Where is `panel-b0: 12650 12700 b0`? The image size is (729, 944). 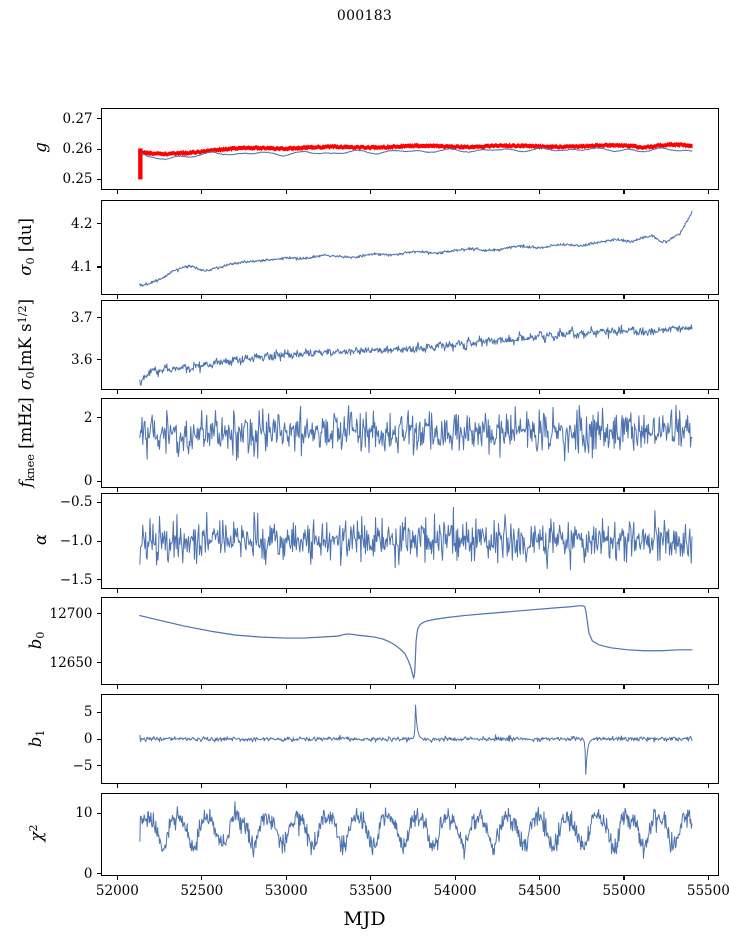
panel-b0: 12650 12700 b0 is located at coordinates (372, 643).